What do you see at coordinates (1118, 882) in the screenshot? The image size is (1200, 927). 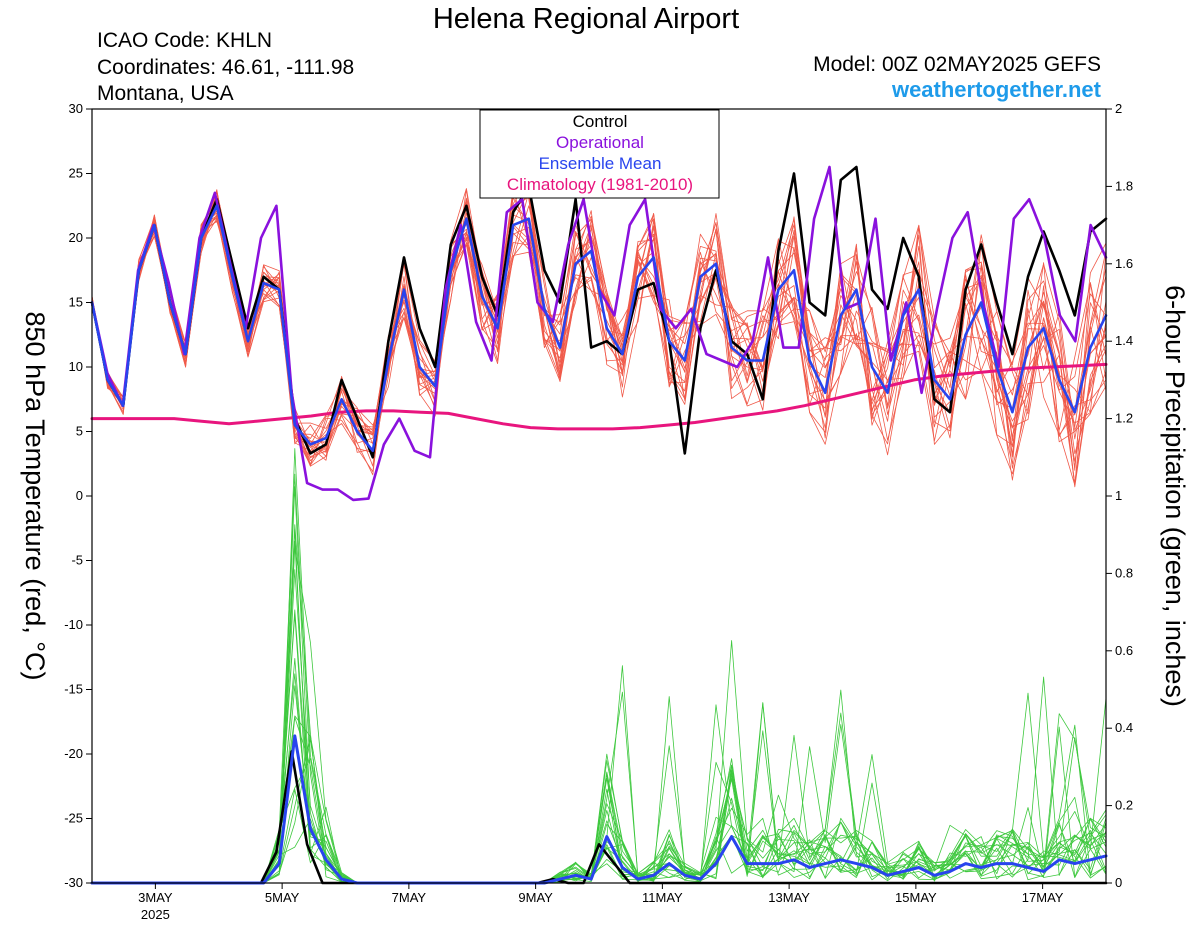 I see `right-tick-label: 0` at bounding box center [1118, 882].